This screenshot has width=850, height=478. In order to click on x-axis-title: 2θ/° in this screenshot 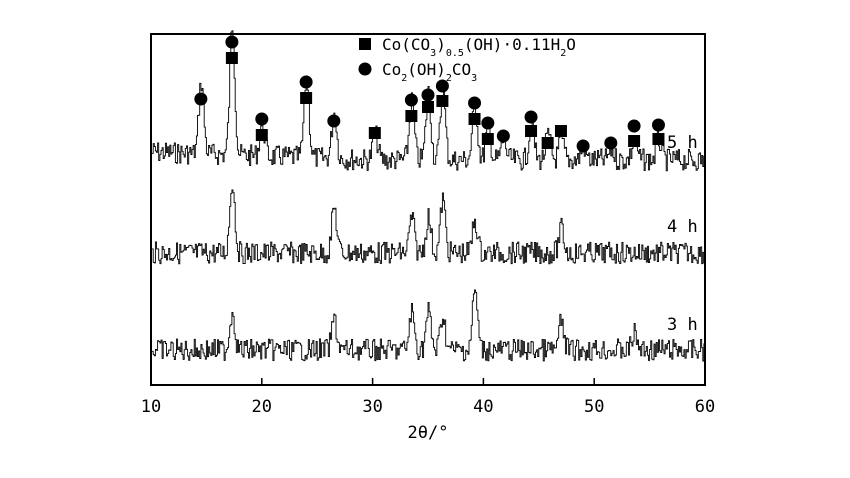, I will do `click(428, 433)`.